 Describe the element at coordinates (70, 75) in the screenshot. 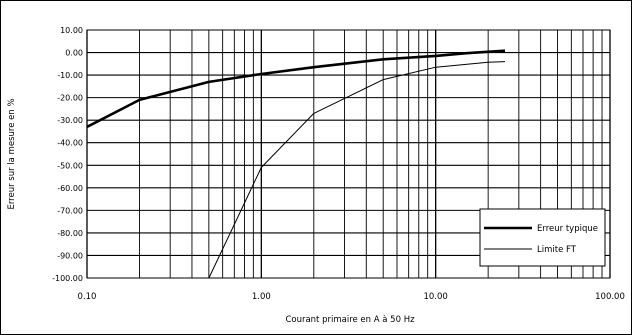

I see `y-tick-label: -10.00` at that location.